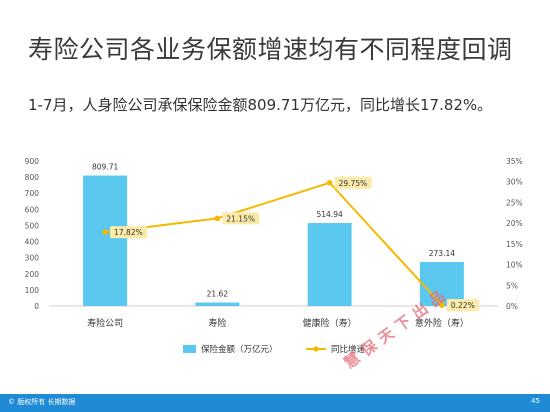 This screenshot has width=550, height=412. I want to click on y-left-tick-label: 0, so click(36, 306).